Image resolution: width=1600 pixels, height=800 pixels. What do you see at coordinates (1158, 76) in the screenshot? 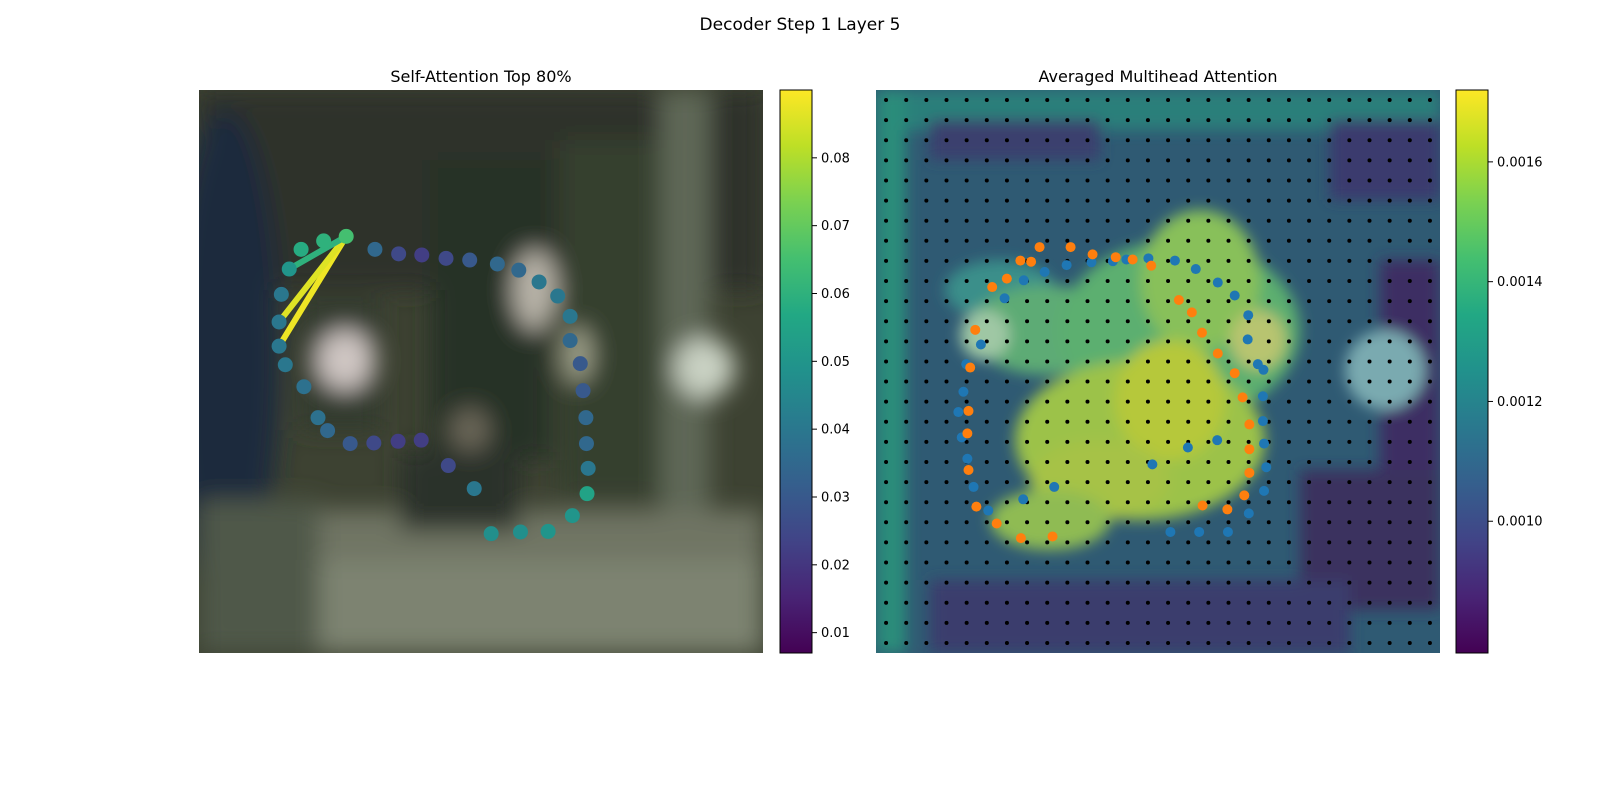
I see `right-panel-title: Averaged Multihead Attention` at bounding box center [1158, 76].